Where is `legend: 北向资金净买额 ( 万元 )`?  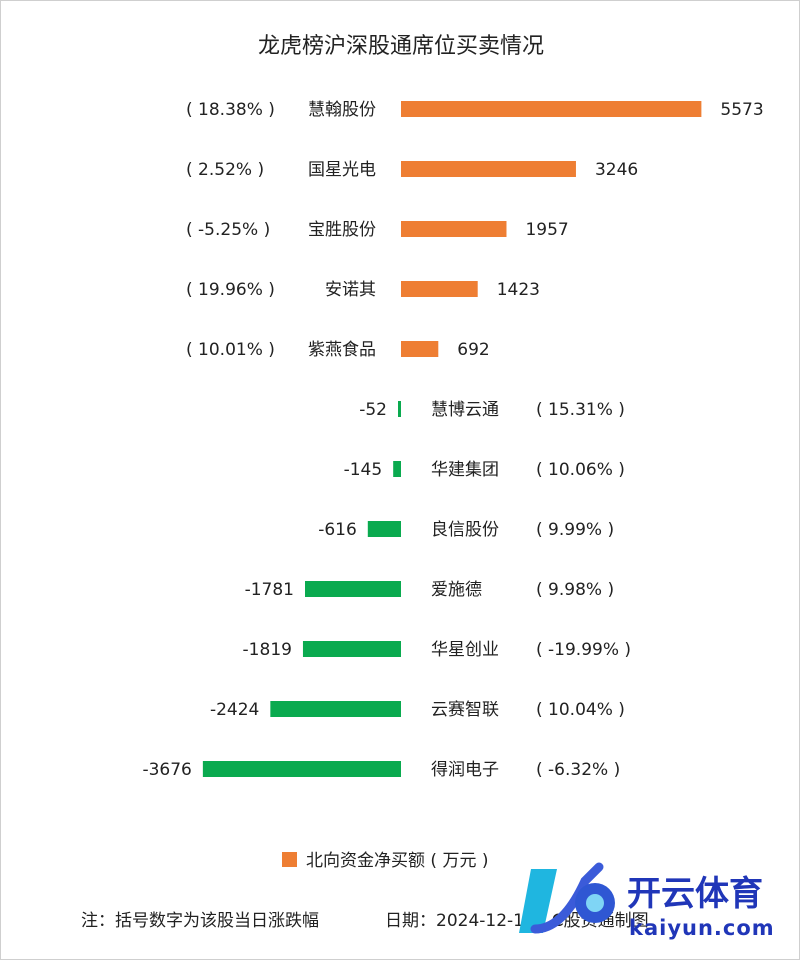 legend: 北向资金净买额 ( 万元 ) is located at coordinates (385, 861).